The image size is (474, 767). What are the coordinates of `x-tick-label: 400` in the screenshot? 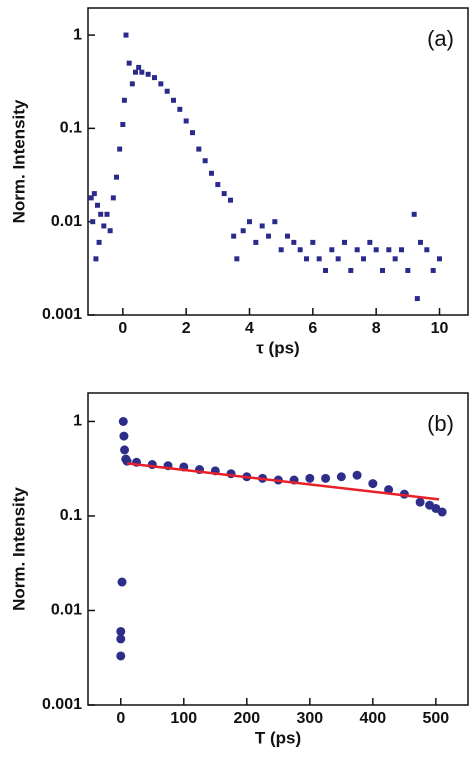 It's located at (372, 718).